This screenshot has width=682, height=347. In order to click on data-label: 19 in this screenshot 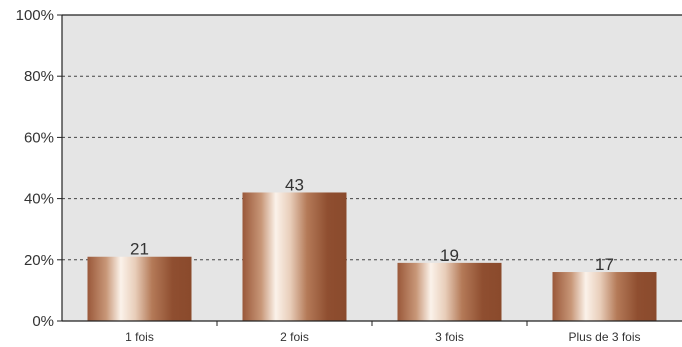, I will do `click(449, 255)`.